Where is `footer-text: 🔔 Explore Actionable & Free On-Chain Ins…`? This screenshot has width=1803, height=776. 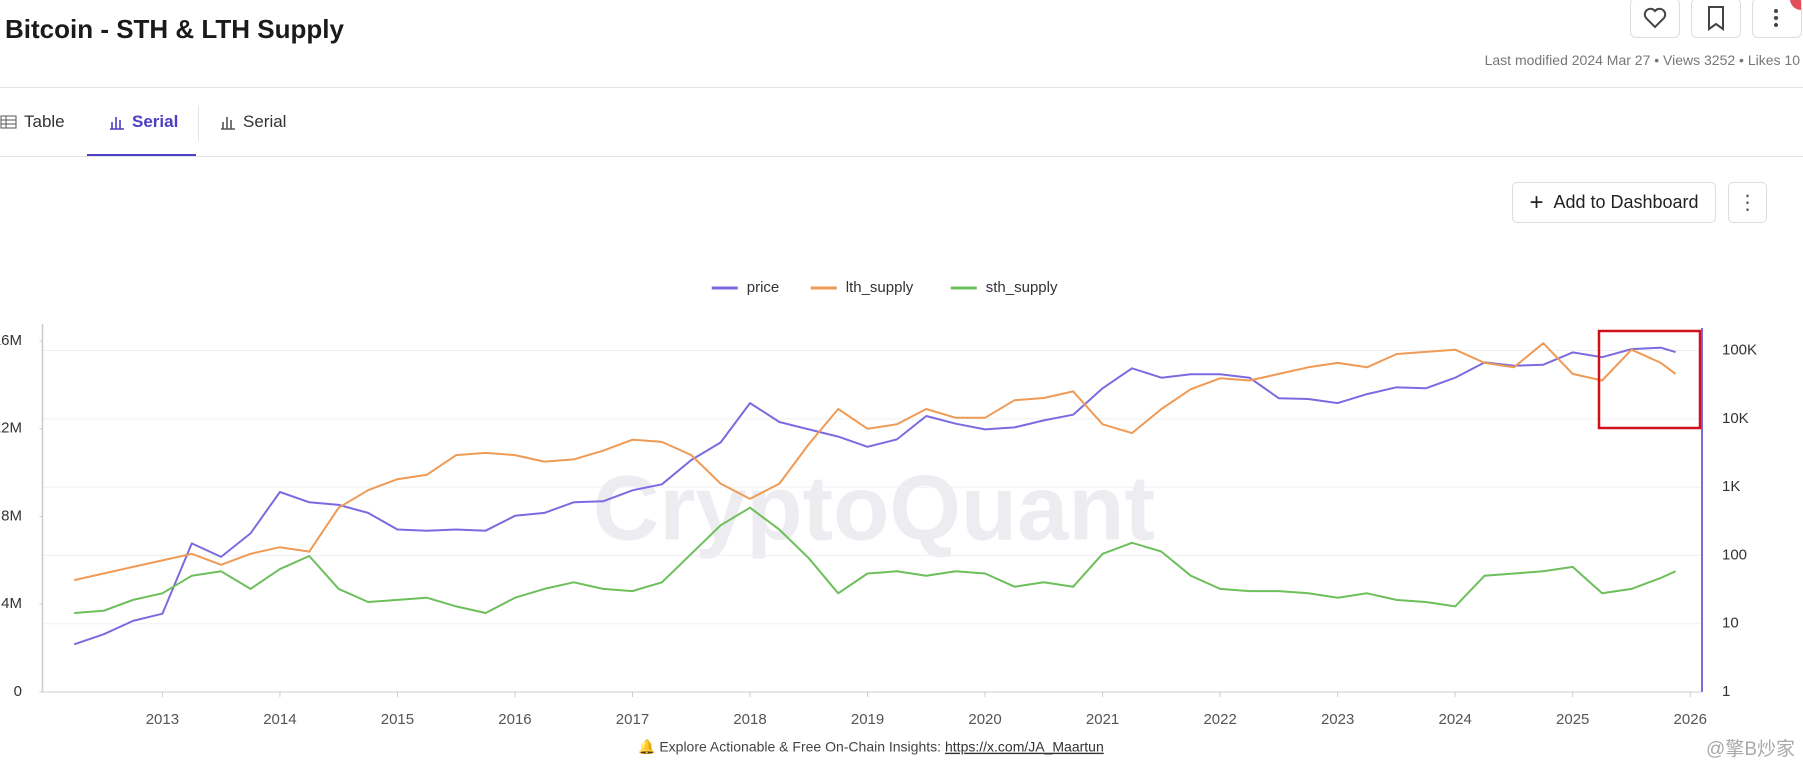 footer-text: 🔔 Explore Actionable & Free On-Chain Ins… is located at coordinates (789, 747).